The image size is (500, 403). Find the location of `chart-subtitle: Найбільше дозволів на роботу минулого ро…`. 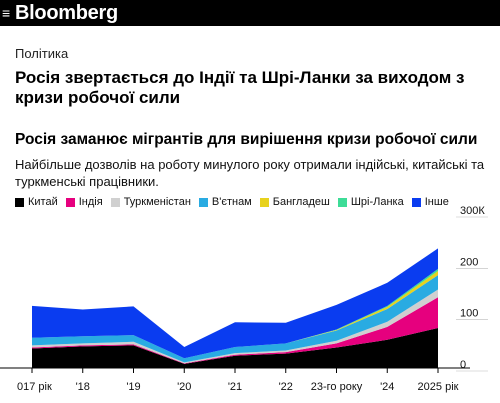

chart-subtitle: Найбільше дозволів на роботу минулого ро… is located at coordinates (250, 173).